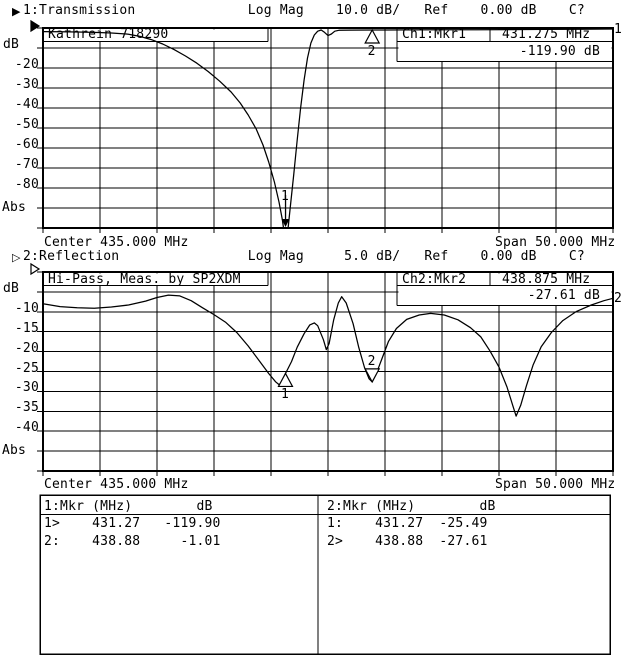  What do you see at coordinates (108, 34) in the screenshot?
I see `ch1-trace-label: Kathrein 718290` at bounding box center [108, 34].